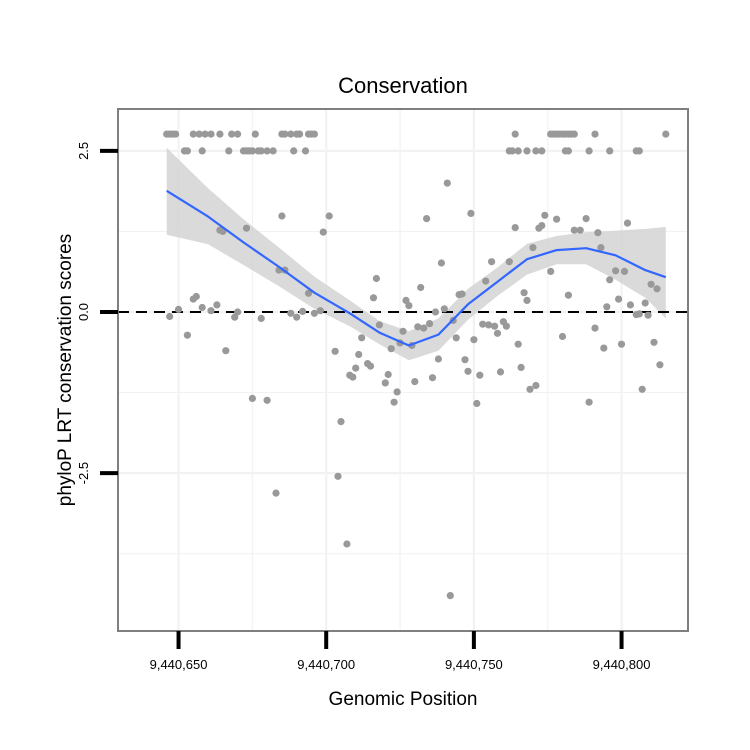 This screenshot has height=750, width=750. I want to click on x-axis: 9,440,650 9,440,700 9,440,750 9,440,800, so click(400, 651).